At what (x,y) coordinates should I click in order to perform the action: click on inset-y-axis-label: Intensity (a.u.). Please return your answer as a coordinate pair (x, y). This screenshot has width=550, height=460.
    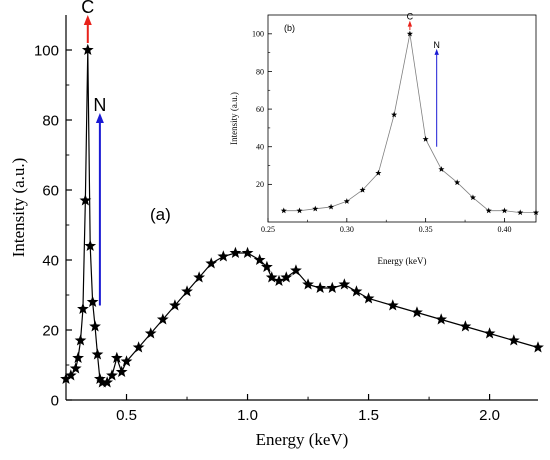
    Looking at the image, I should click on (234, 118).